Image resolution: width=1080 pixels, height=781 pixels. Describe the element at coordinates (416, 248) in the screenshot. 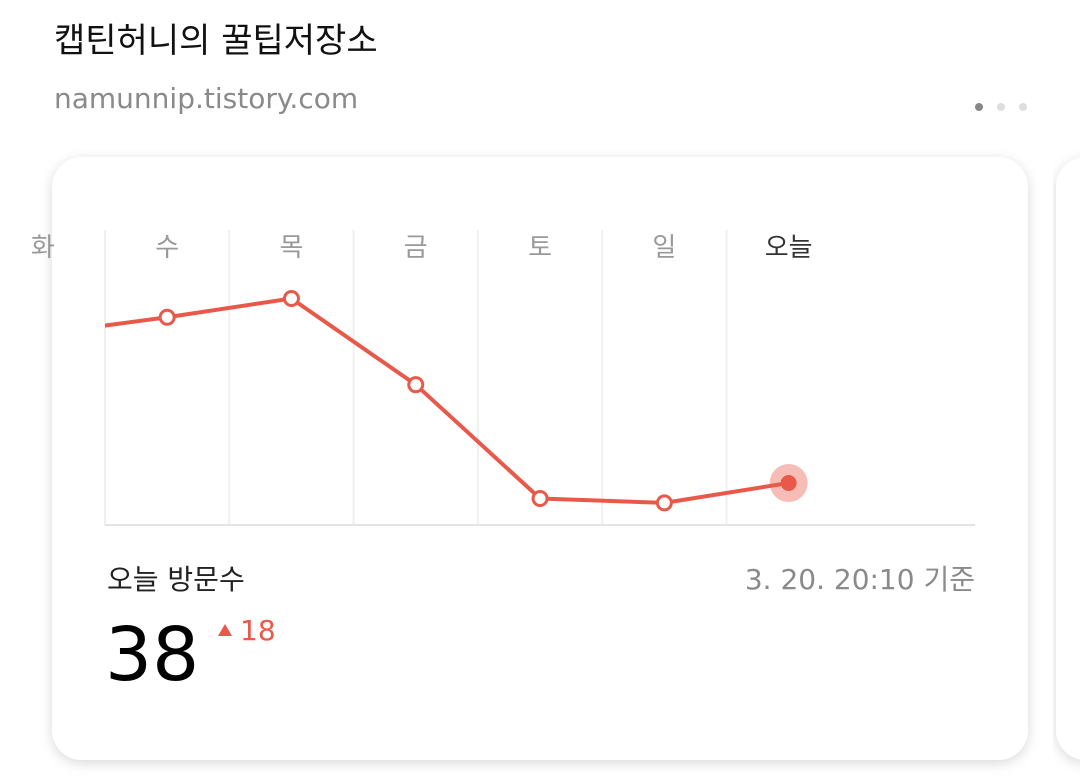

I see `x-tick-label: 금` at that location.